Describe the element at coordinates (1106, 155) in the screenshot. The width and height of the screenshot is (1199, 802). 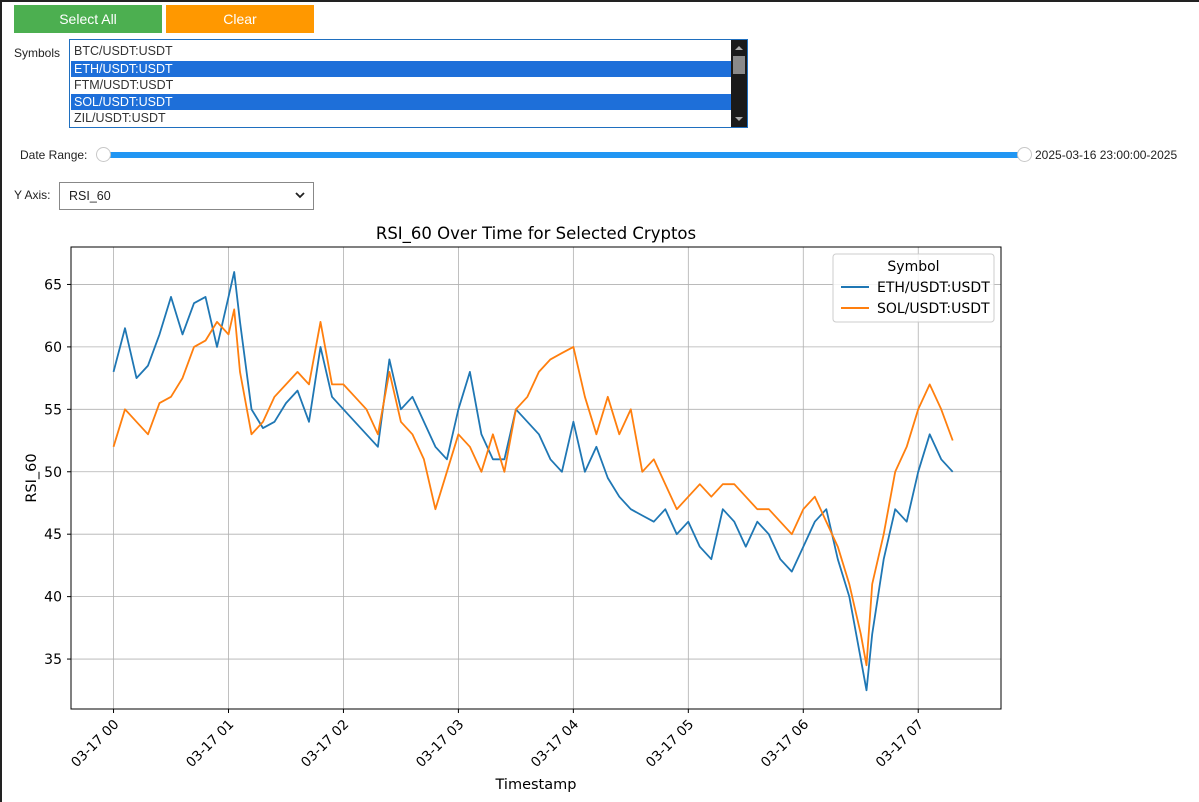
I see `date-range-readout: 2025-03-16 23:00:00-2025` at that location.